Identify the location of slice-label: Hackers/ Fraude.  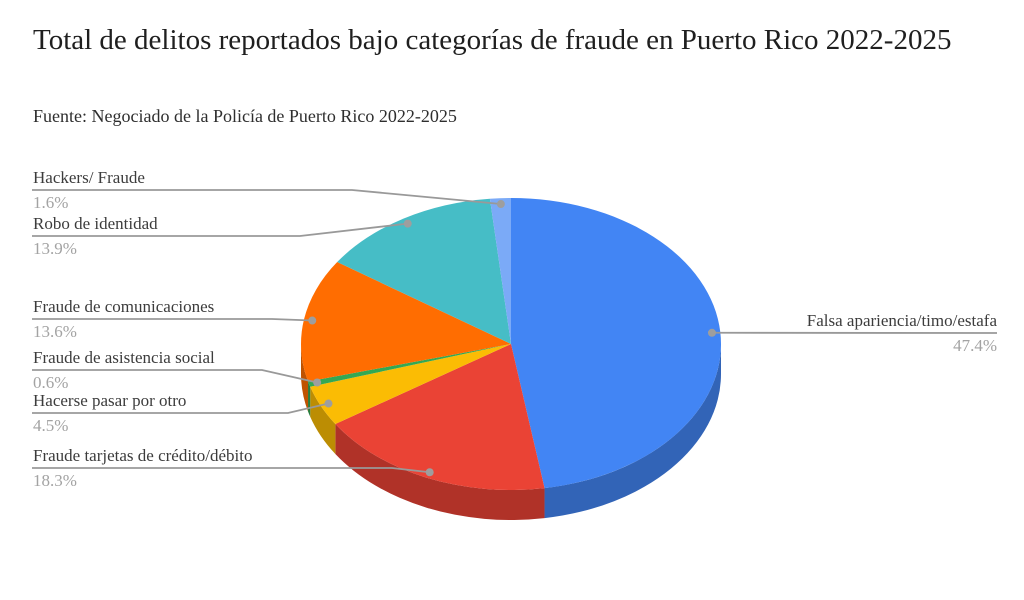
(89, 177).